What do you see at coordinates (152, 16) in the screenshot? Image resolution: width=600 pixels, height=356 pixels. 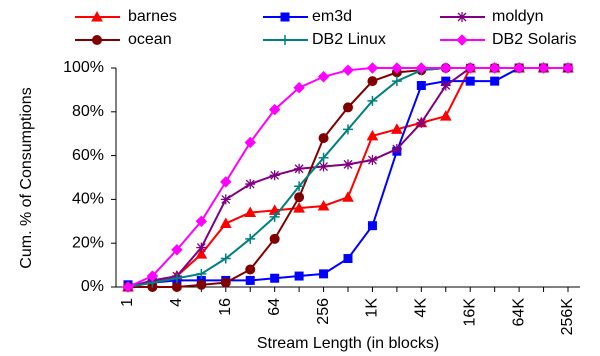 I see `legend-label: barnes` at bounding box center [152, 16].